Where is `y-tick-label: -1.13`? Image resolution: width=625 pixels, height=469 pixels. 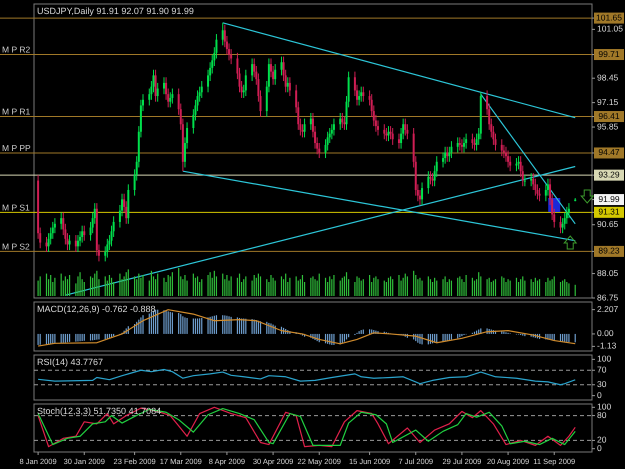 y-tick-label: -1.13 is located at coordinates (607, 345).